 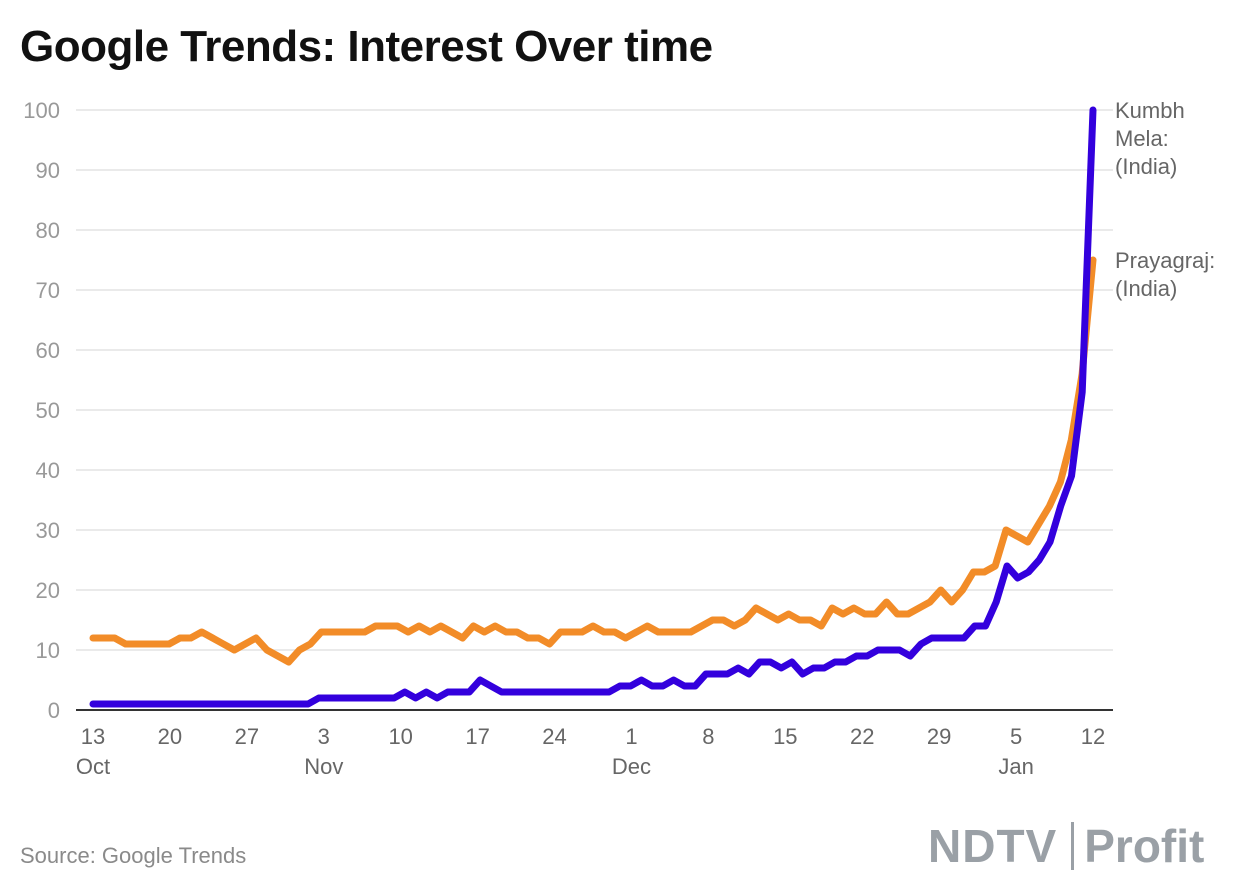 What do you see at coordinates (785, 736) in the screenshot?
I see `x-tick-label-9: 15` at bounding box center [785, 736].